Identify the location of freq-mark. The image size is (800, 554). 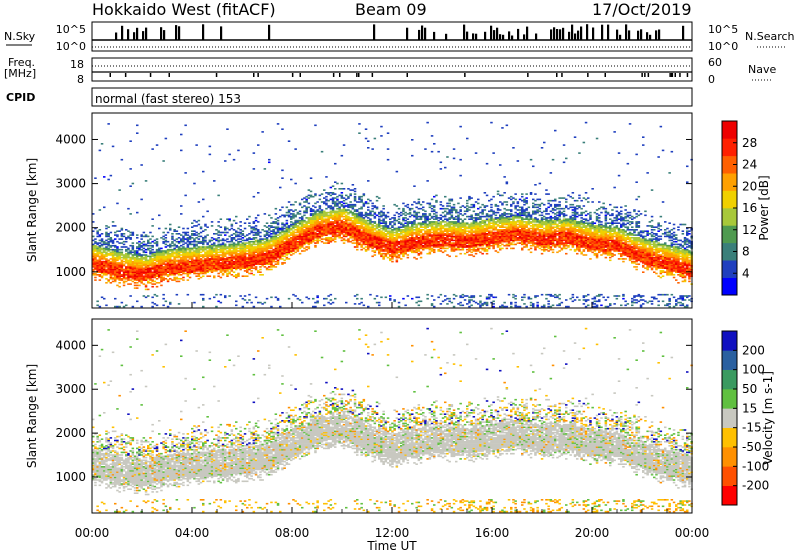
(528, 75).